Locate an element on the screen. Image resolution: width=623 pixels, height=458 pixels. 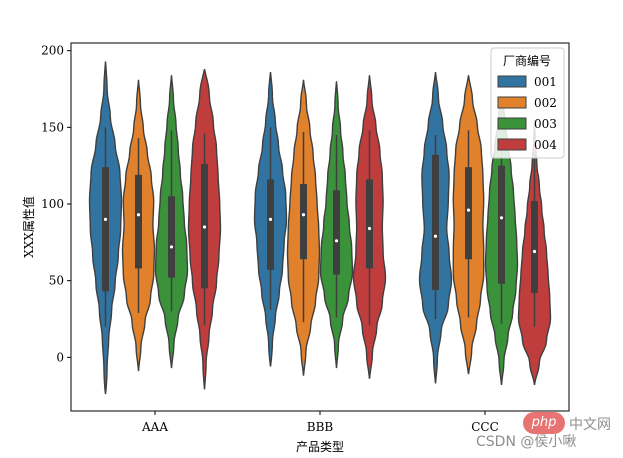
y-tick-label: 100 is located at coordinates (52, 204).